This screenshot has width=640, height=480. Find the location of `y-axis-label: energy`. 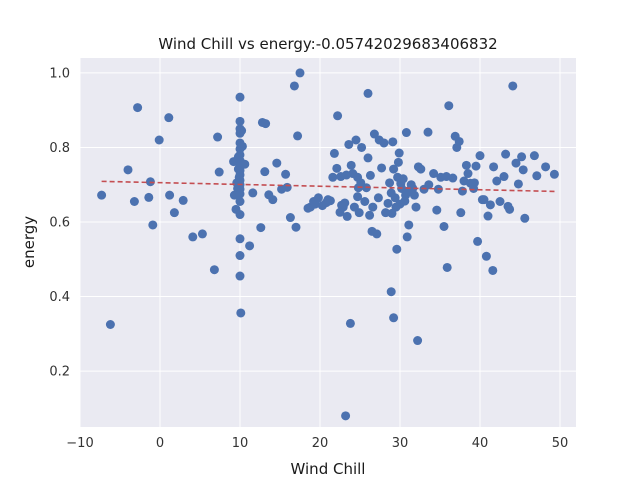

y-axis-label: energy is located at coordinates (29, 242).